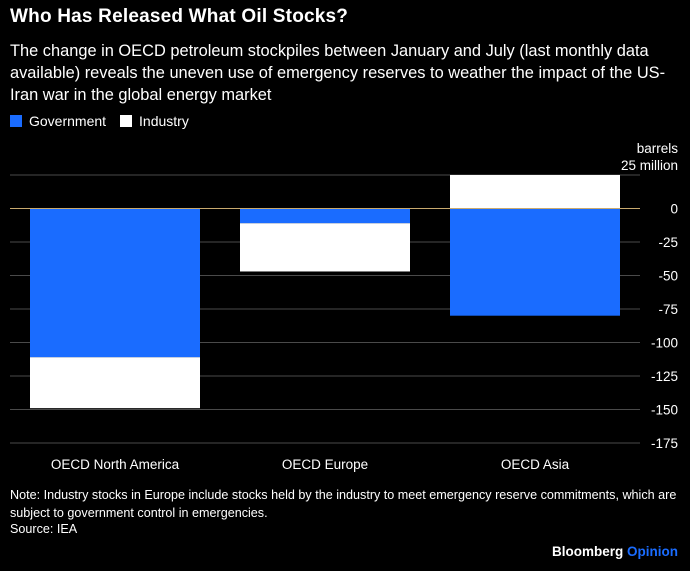 The width and height of the screenshot is (690, 571). Describe the element at coordinates (68, 121) in the screenshot. I see `legend-label-government: Government` at that location.